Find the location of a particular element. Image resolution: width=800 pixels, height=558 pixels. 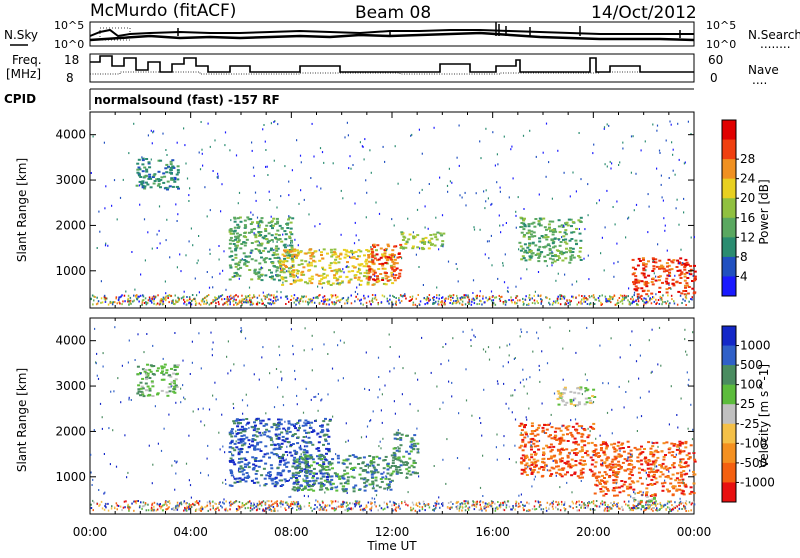

freq-trace is located at coordinates (392, 64).